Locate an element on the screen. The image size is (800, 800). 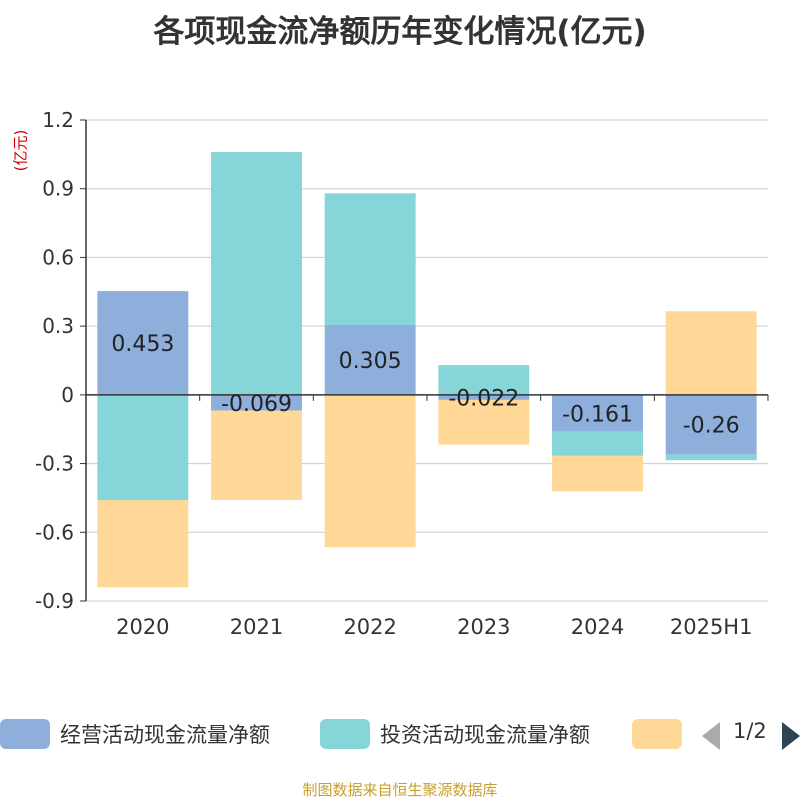
data-label-2021: -0.069 is located at coordinates (256, 404).